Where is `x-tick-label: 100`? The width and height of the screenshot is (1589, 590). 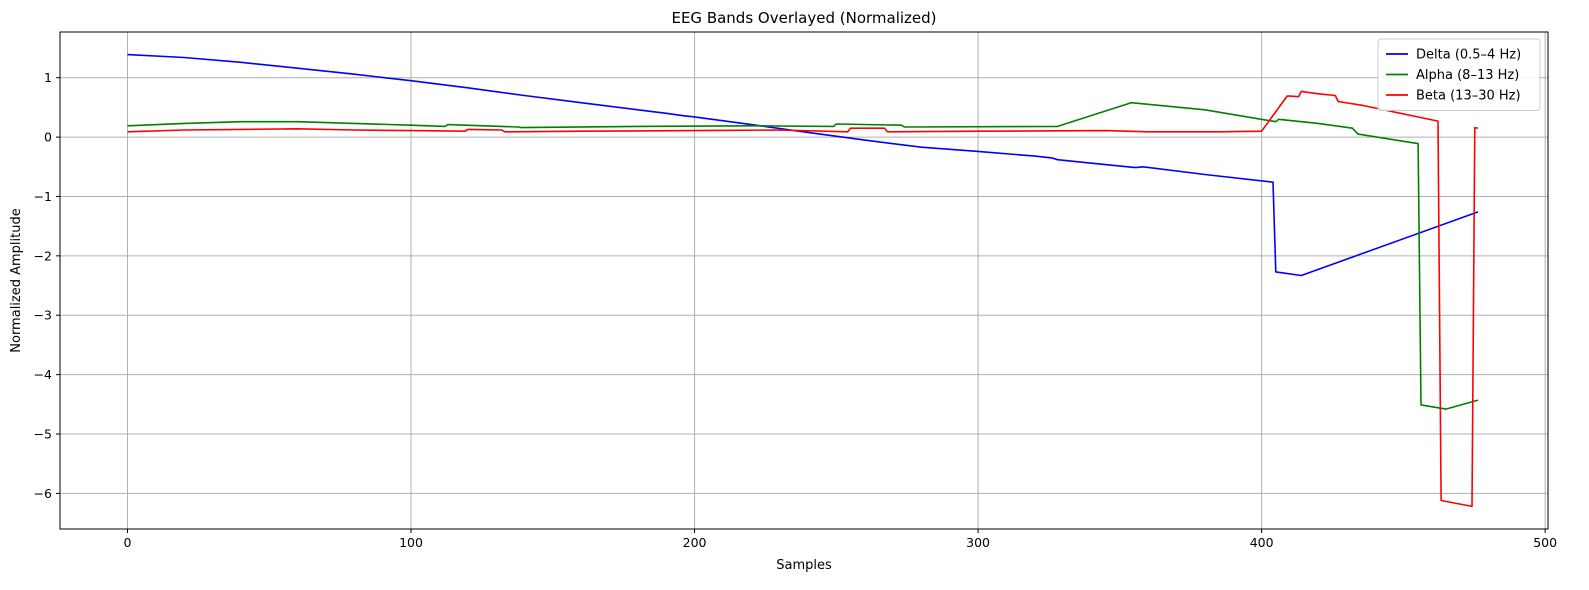 x-tick-label: 100 is located at coordinates (411, 542).